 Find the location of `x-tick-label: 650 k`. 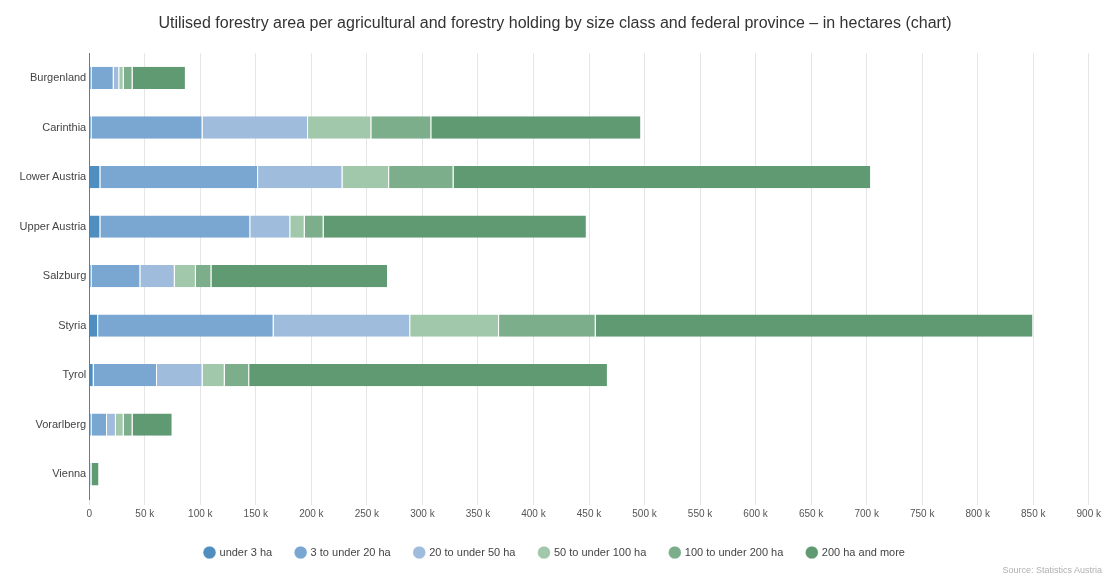

x-tick-label: 650 k is located at coordinates (811, 513).